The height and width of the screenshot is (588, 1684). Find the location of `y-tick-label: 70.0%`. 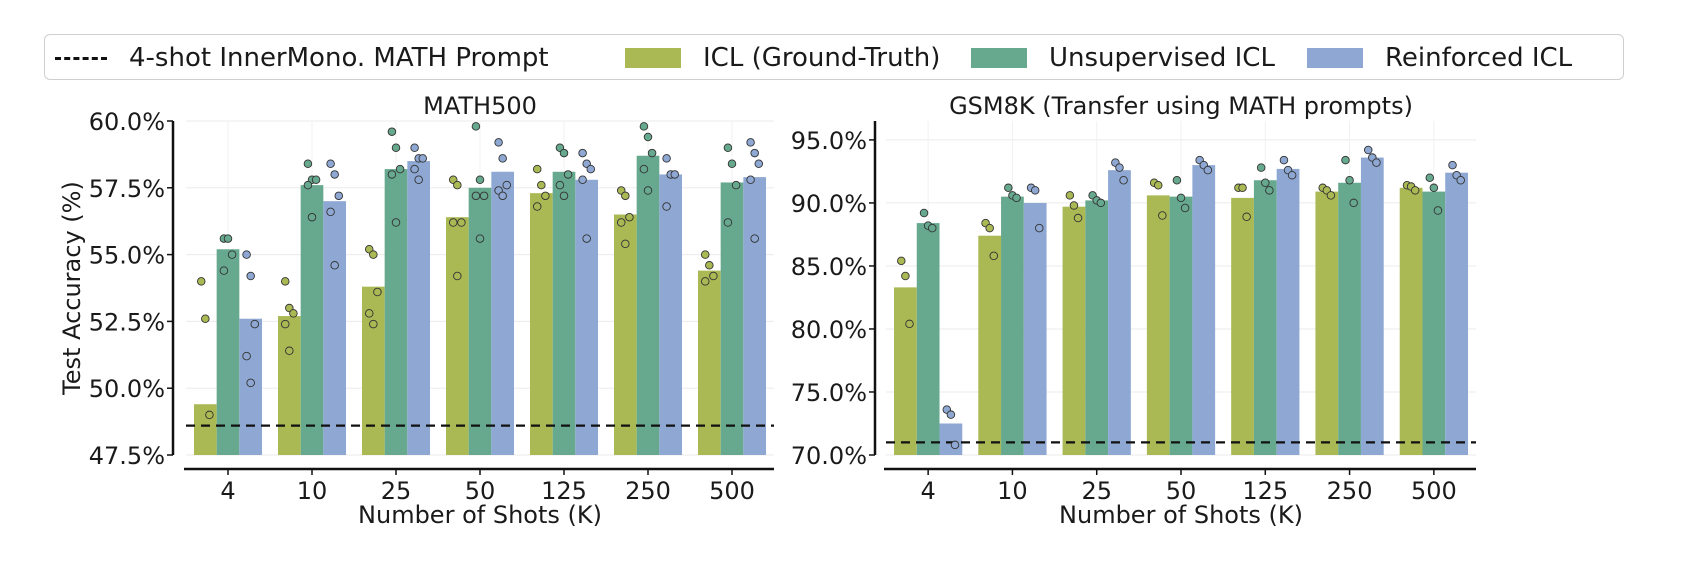

y-tick-label: 70.0% is located at coordinates (829, 456).